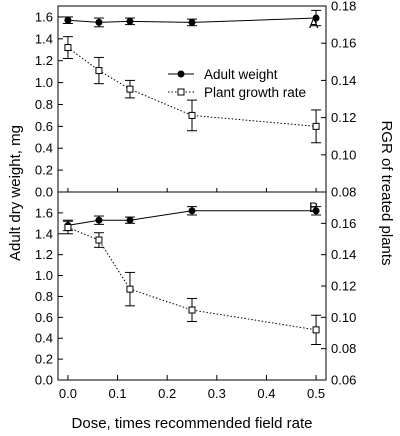 This screenshot has width=400, height=436. I want to click on right-tick-label-b: 0.14, so click(343, 254).